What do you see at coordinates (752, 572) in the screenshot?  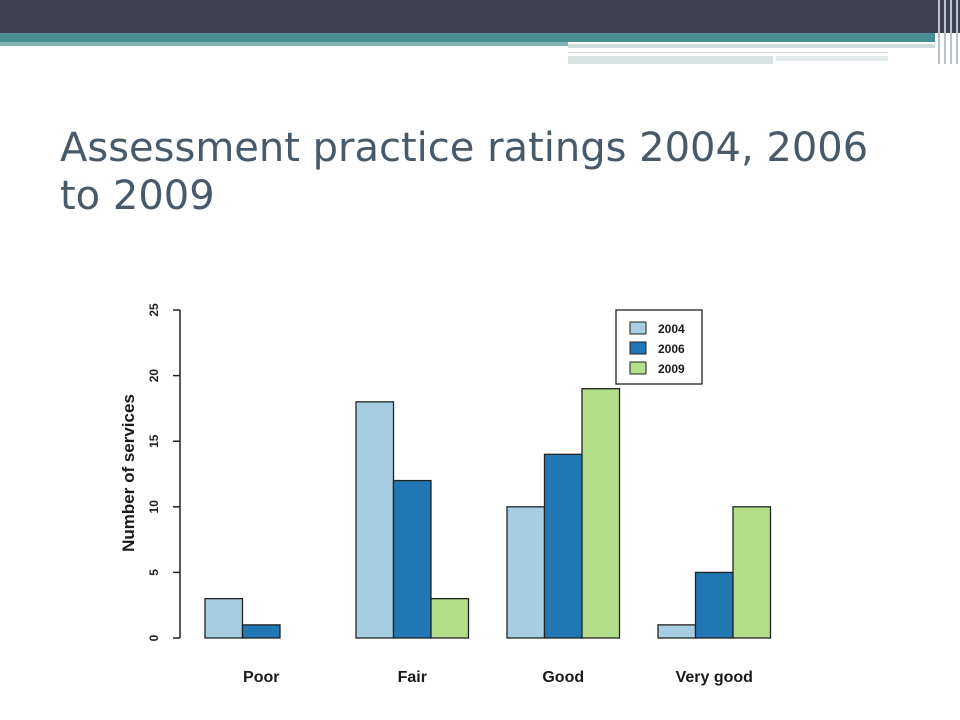 I see `bar-2009-very-good` at bounding box center [752, 572].